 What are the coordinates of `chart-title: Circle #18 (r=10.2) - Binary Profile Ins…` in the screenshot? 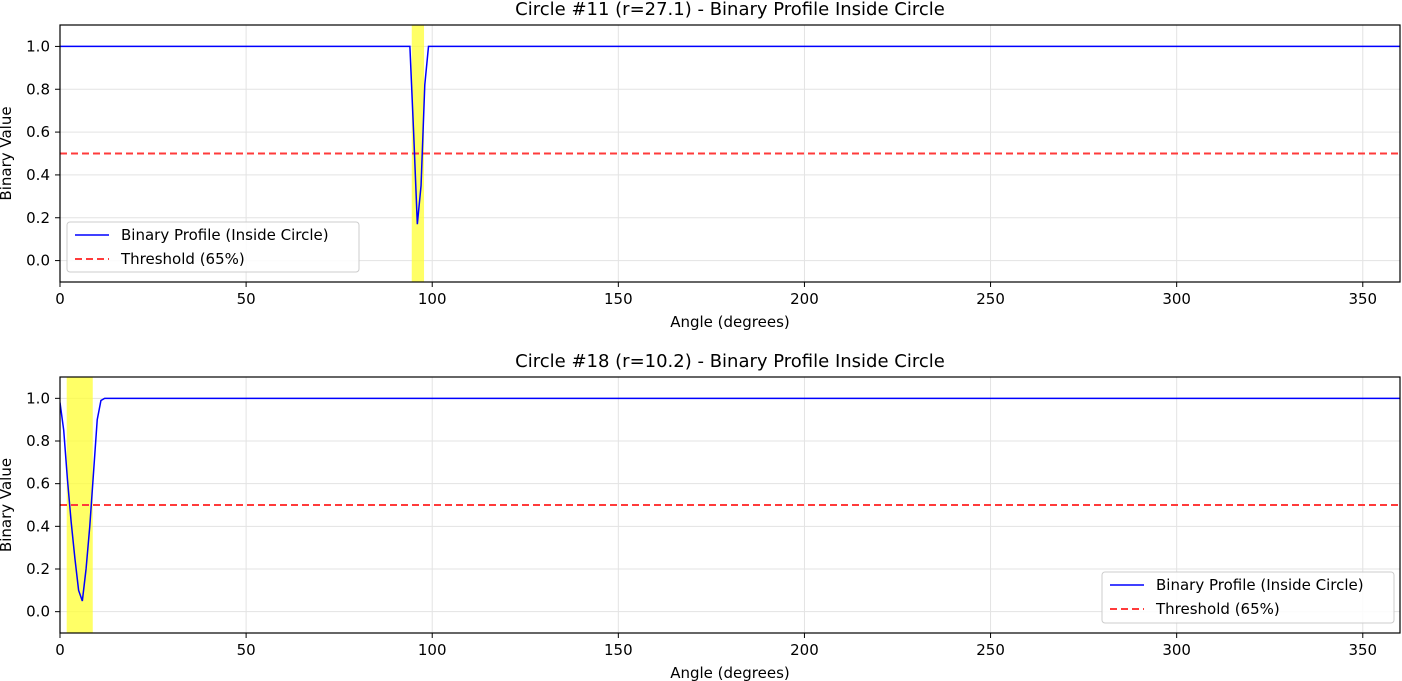 It's located at (730, 361).